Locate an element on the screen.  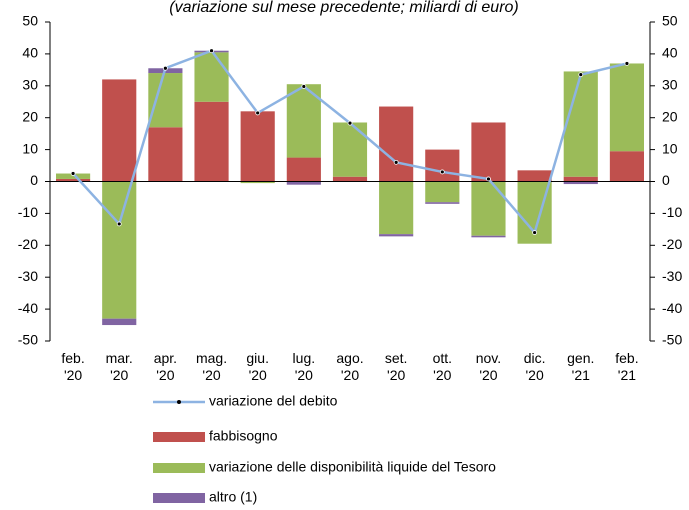
y2-tick-label: -10 is located at coordinates (672, 212).